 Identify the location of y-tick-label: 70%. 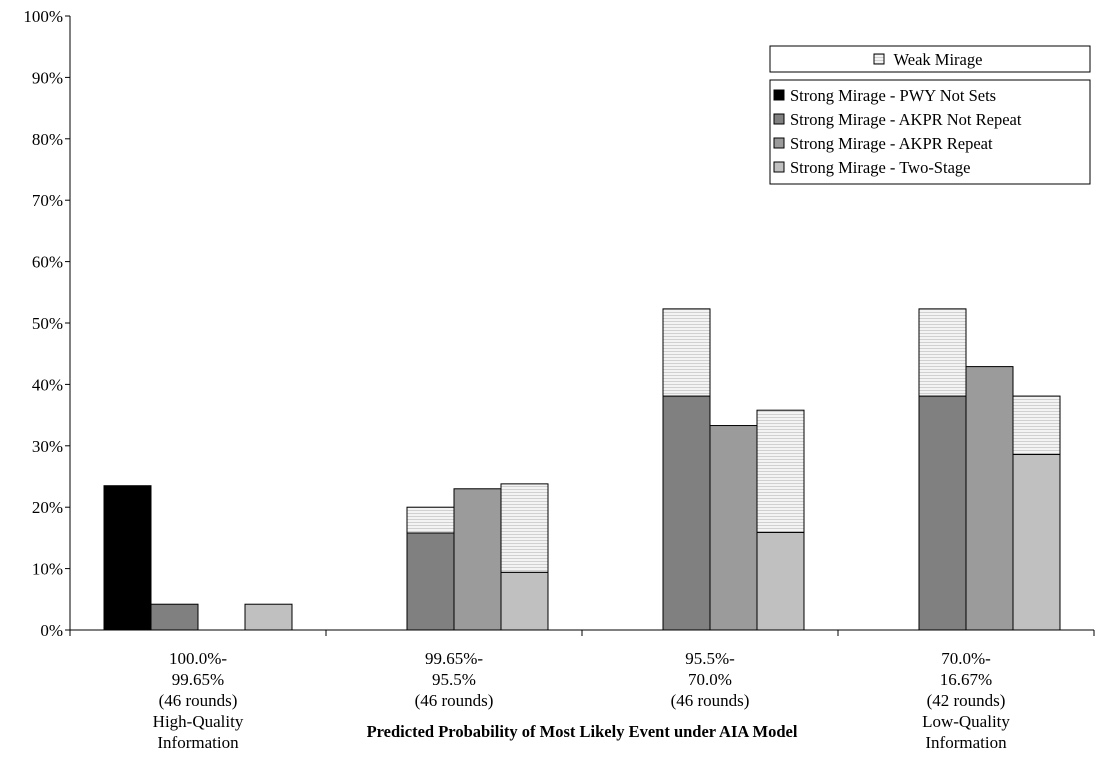
(47, 200).